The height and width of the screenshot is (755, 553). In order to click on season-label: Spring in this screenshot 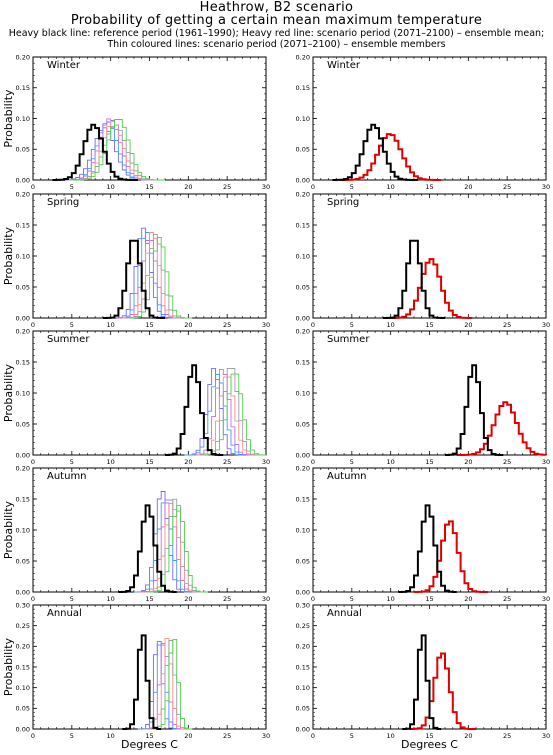, I will do `click(63, 202)`.